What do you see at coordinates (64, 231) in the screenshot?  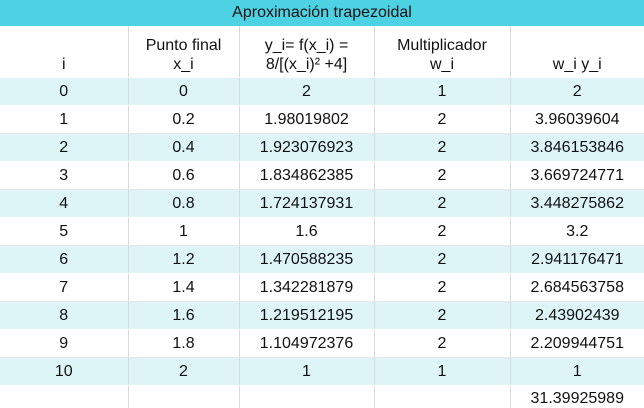 I see `cell-i: 5` at bounding box center [64, 231].